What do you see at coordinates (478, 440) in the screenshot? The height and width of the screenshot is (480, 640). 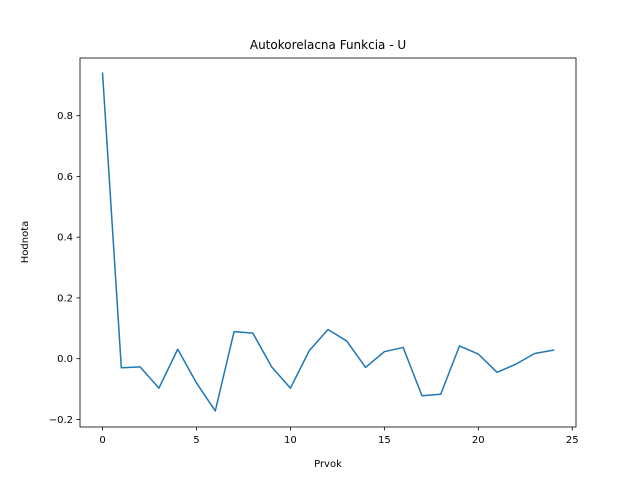 I see `x-tick-label: 20` at bounding box center [478, 440].